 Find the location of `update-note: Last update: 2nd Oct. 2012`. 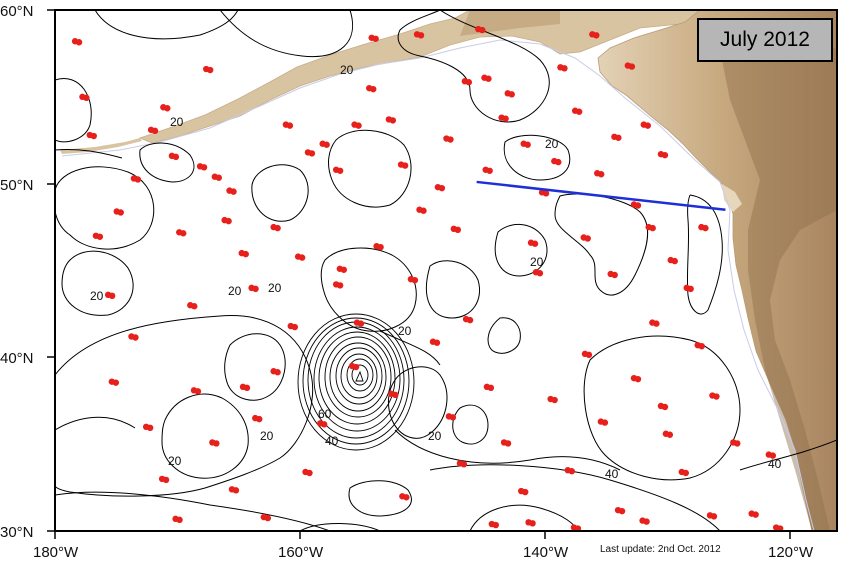

update-note: Last update: 2nd Oct. 2012 is located at coordinates (660, 549).